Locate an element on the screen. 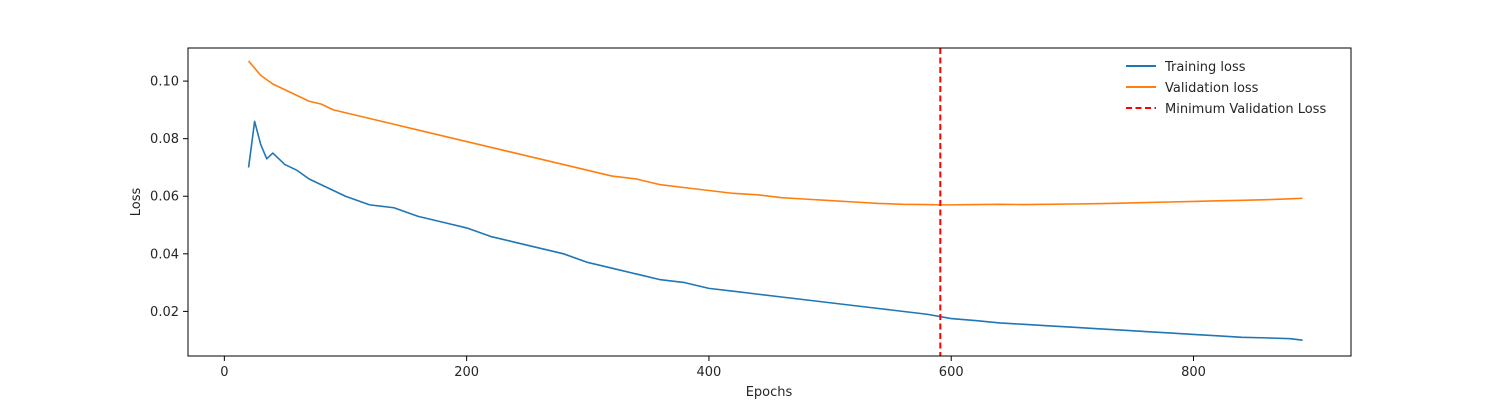 The image size is (1500, 400). legend-label-min-val: Minimum Validation Loss is located at coordinates (1245, 109).